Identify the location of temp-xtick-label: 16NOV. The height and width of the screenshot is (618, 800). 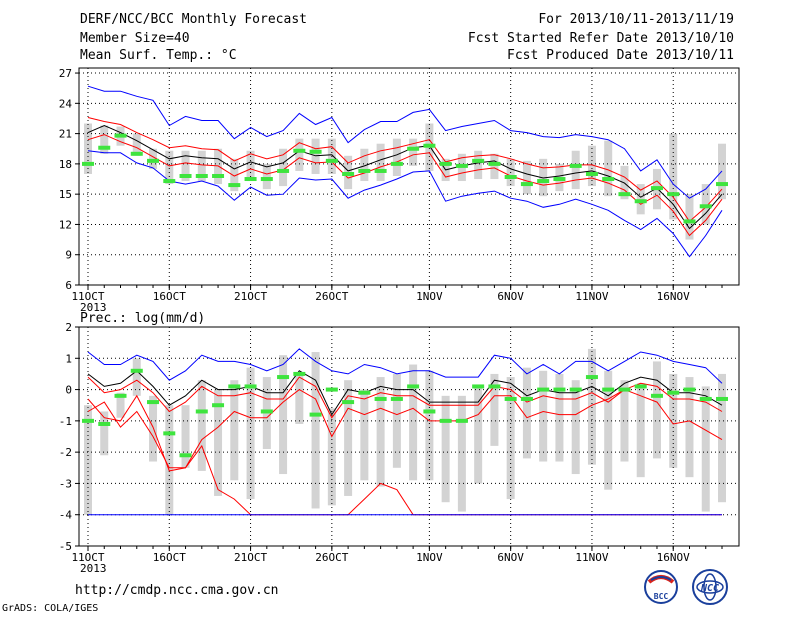
(673, 296).